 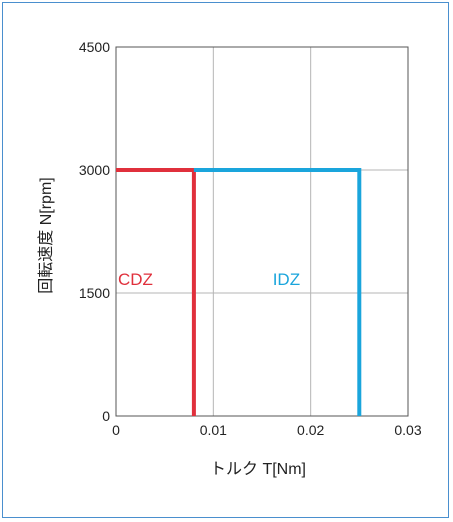 What do you see at coordinates (407, 430) in the screenshot?
I see `x-tick-label: 0.03` at bounding box center [407, 430].